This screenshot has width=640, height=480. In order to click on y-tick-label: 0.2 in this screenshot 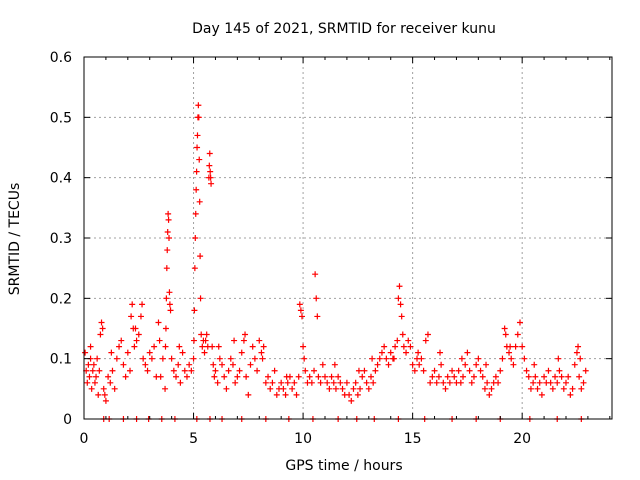, I will do `click(61, 299)`.